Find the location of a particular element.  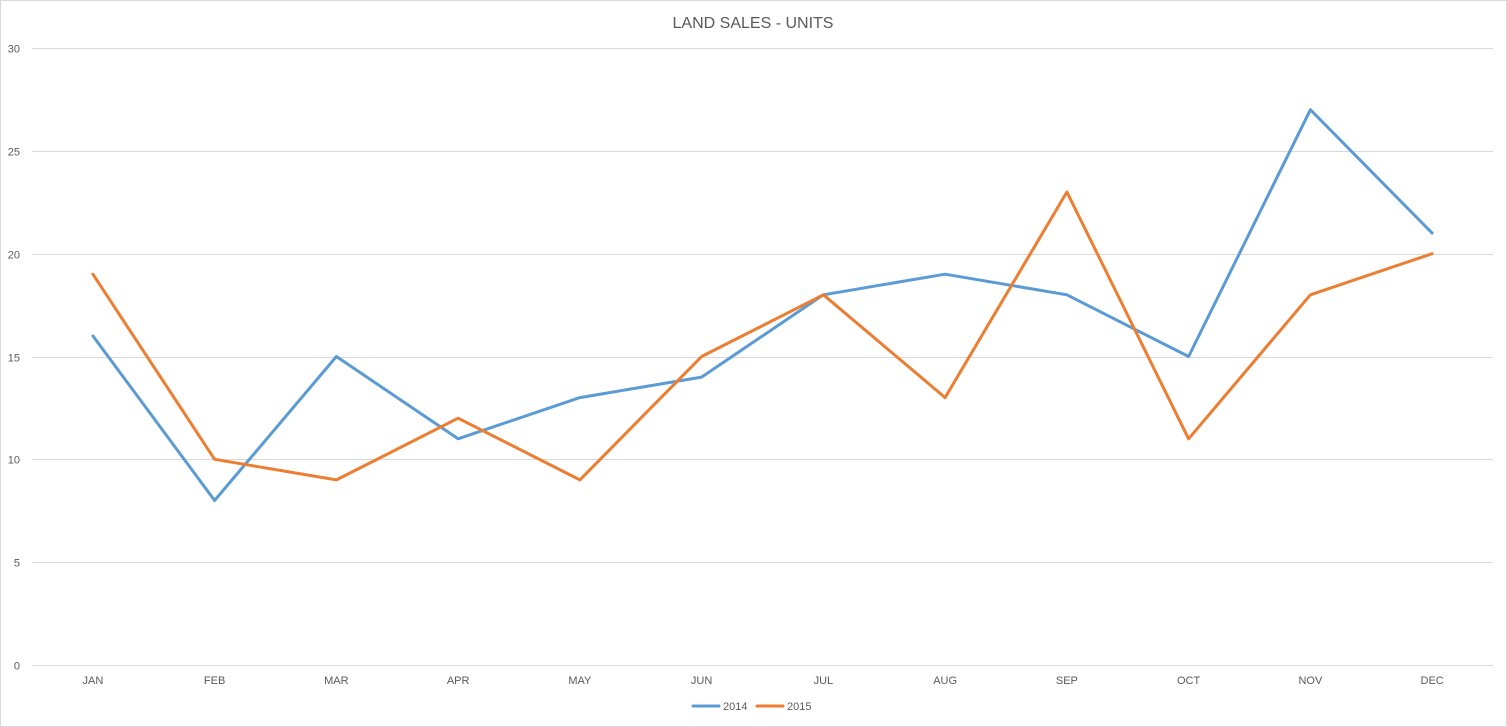

y-tick-label: 15 is located at coordinates (14, 359).